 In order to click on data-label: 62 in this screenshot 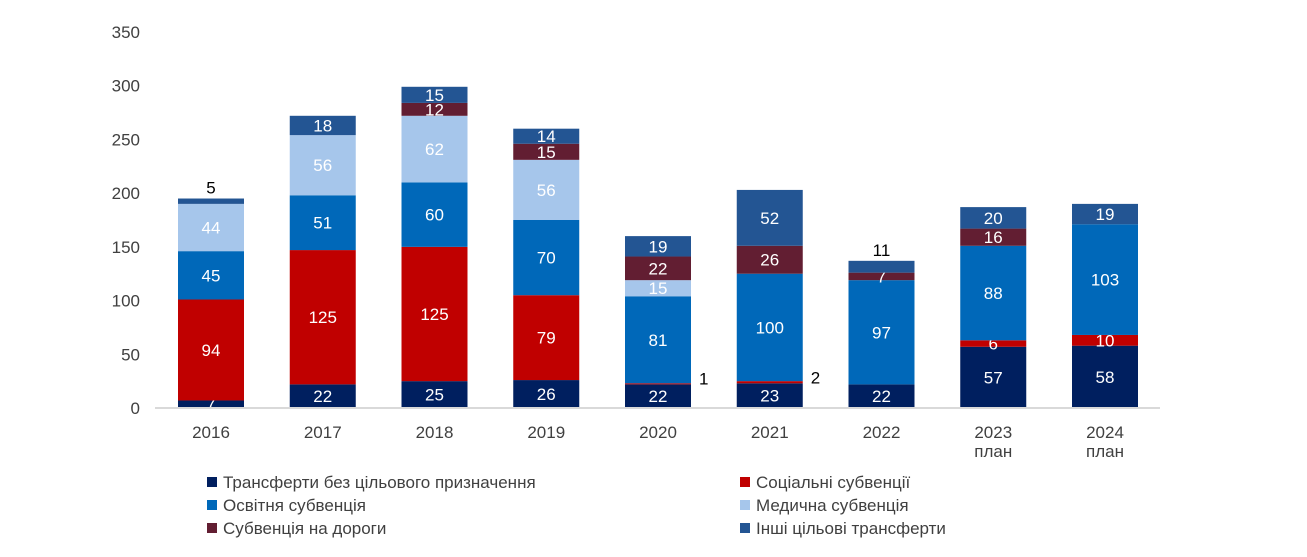, I will do `click(434, 149)`.